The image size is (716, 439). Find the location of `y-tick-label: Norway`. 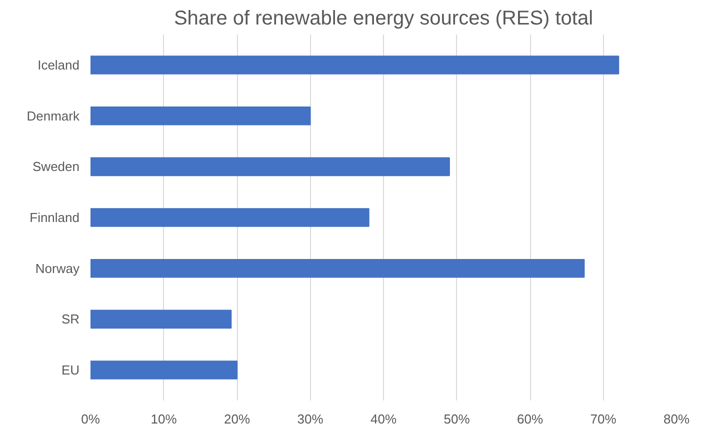

y-tick-label: Norway is located at coordinates (57, 268).